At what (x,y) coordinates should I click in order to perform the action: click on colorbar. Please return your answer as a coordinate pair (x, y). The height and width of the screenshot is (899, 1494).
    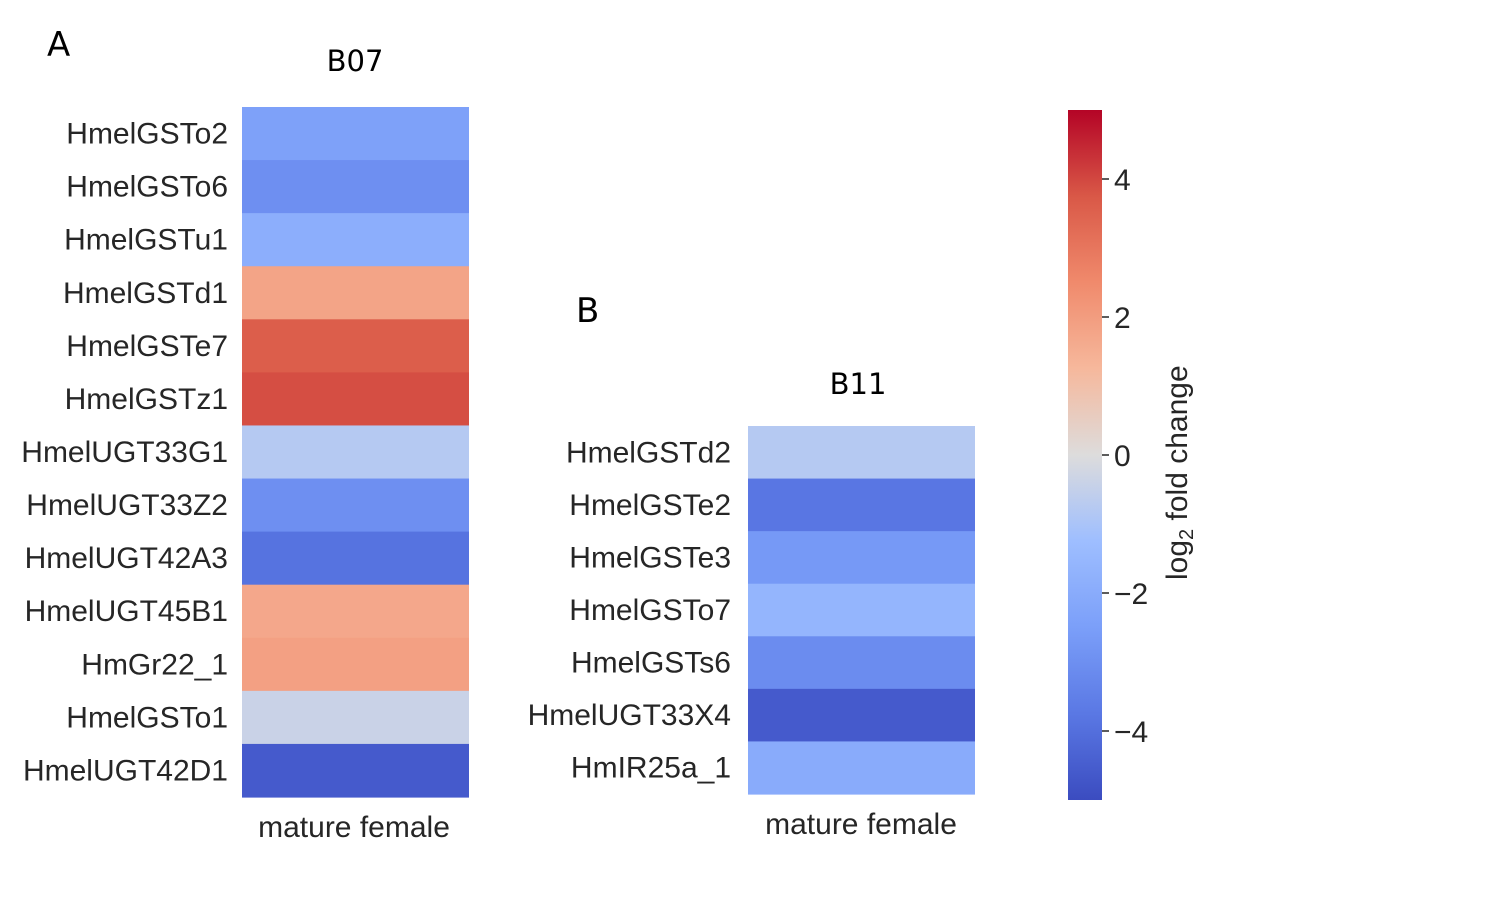
    Looking at the image, I should click on (1085, 455).